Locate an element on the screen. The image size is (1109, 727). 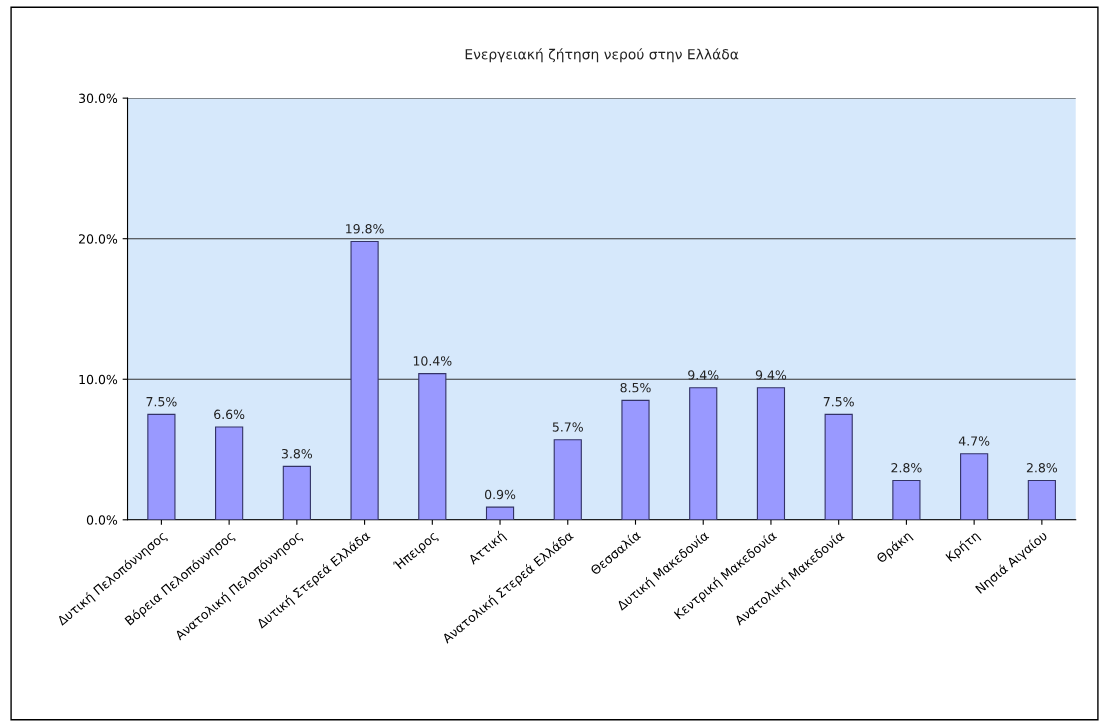
data-label: 4.7% is located at coordinates (974, 441).